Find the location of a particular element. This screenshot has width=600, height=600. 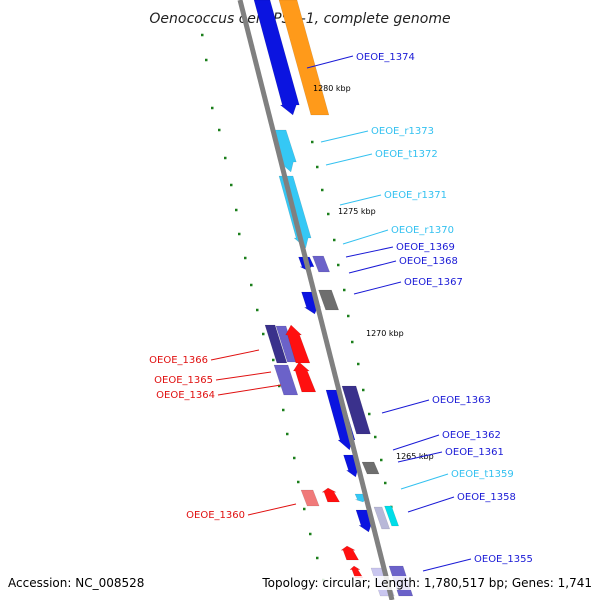

gene-red-bottom is located at coordinates (350, 553).